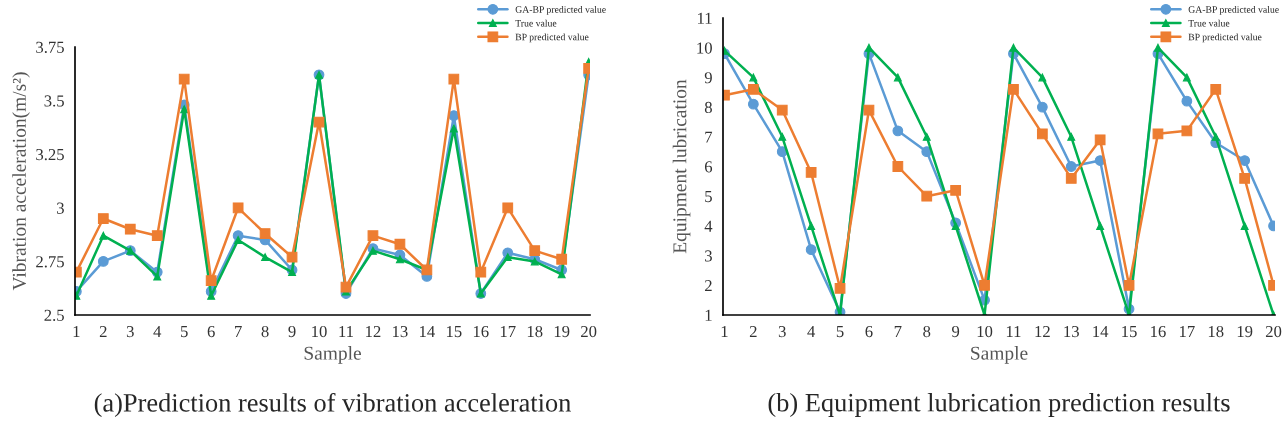 The image size is (1287, 433). Describe the element at coordinates (50, 154) in the screenshot. I see `y-tick-label: 3.25` at that location.